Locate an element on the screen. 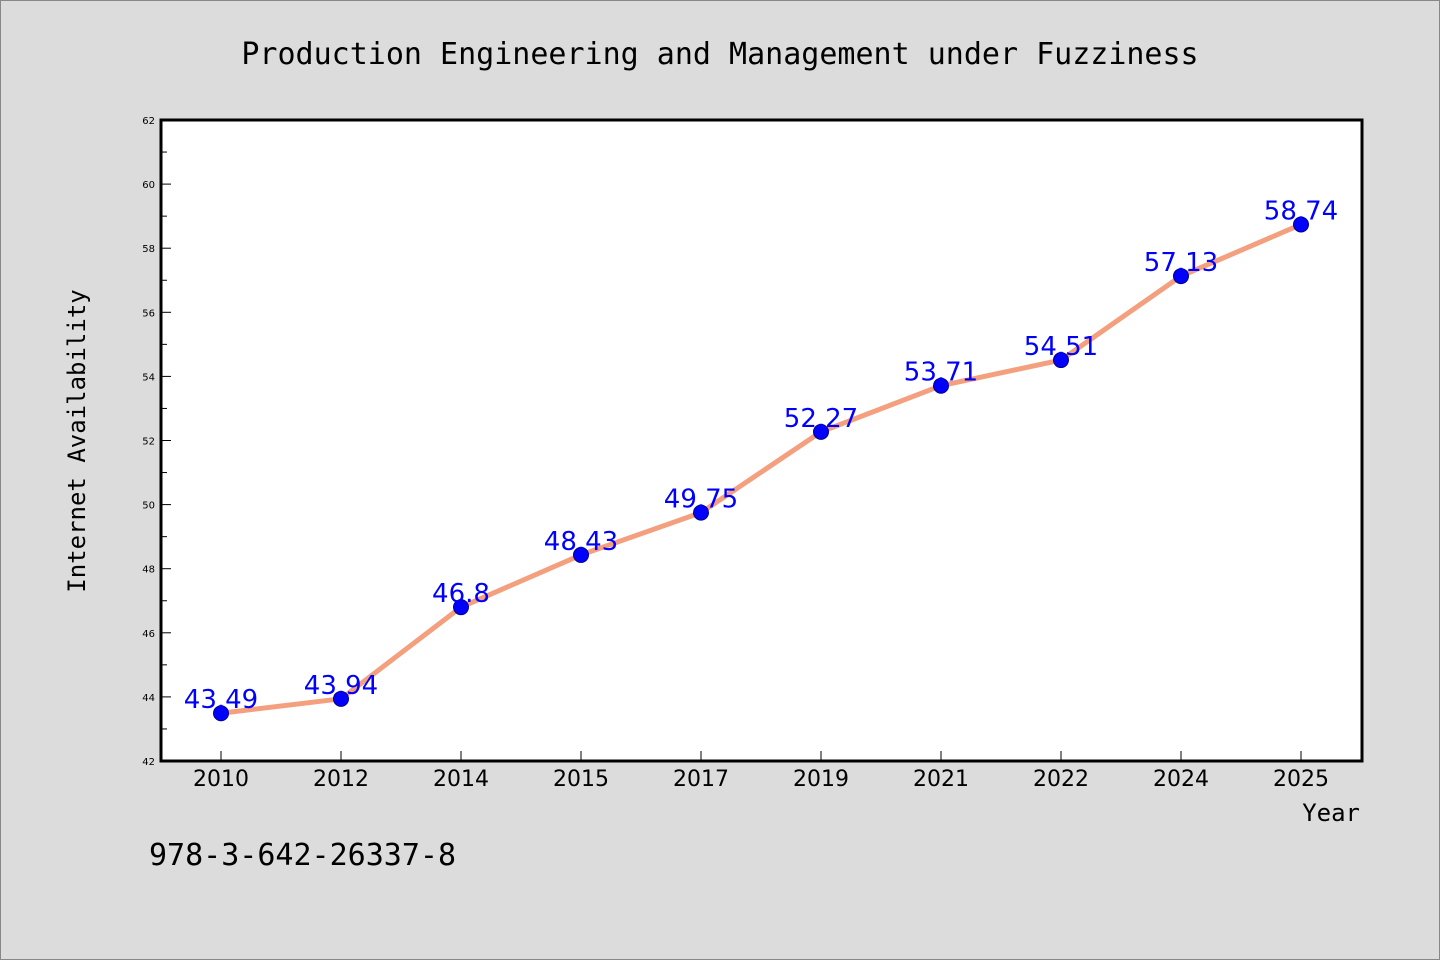 The height and width of the screenshot is (960, 1440). x-axis: 2010 2012 2014 2015 2017 2019 2021 2022 2024 2025 is located at coordinates (761, 771).